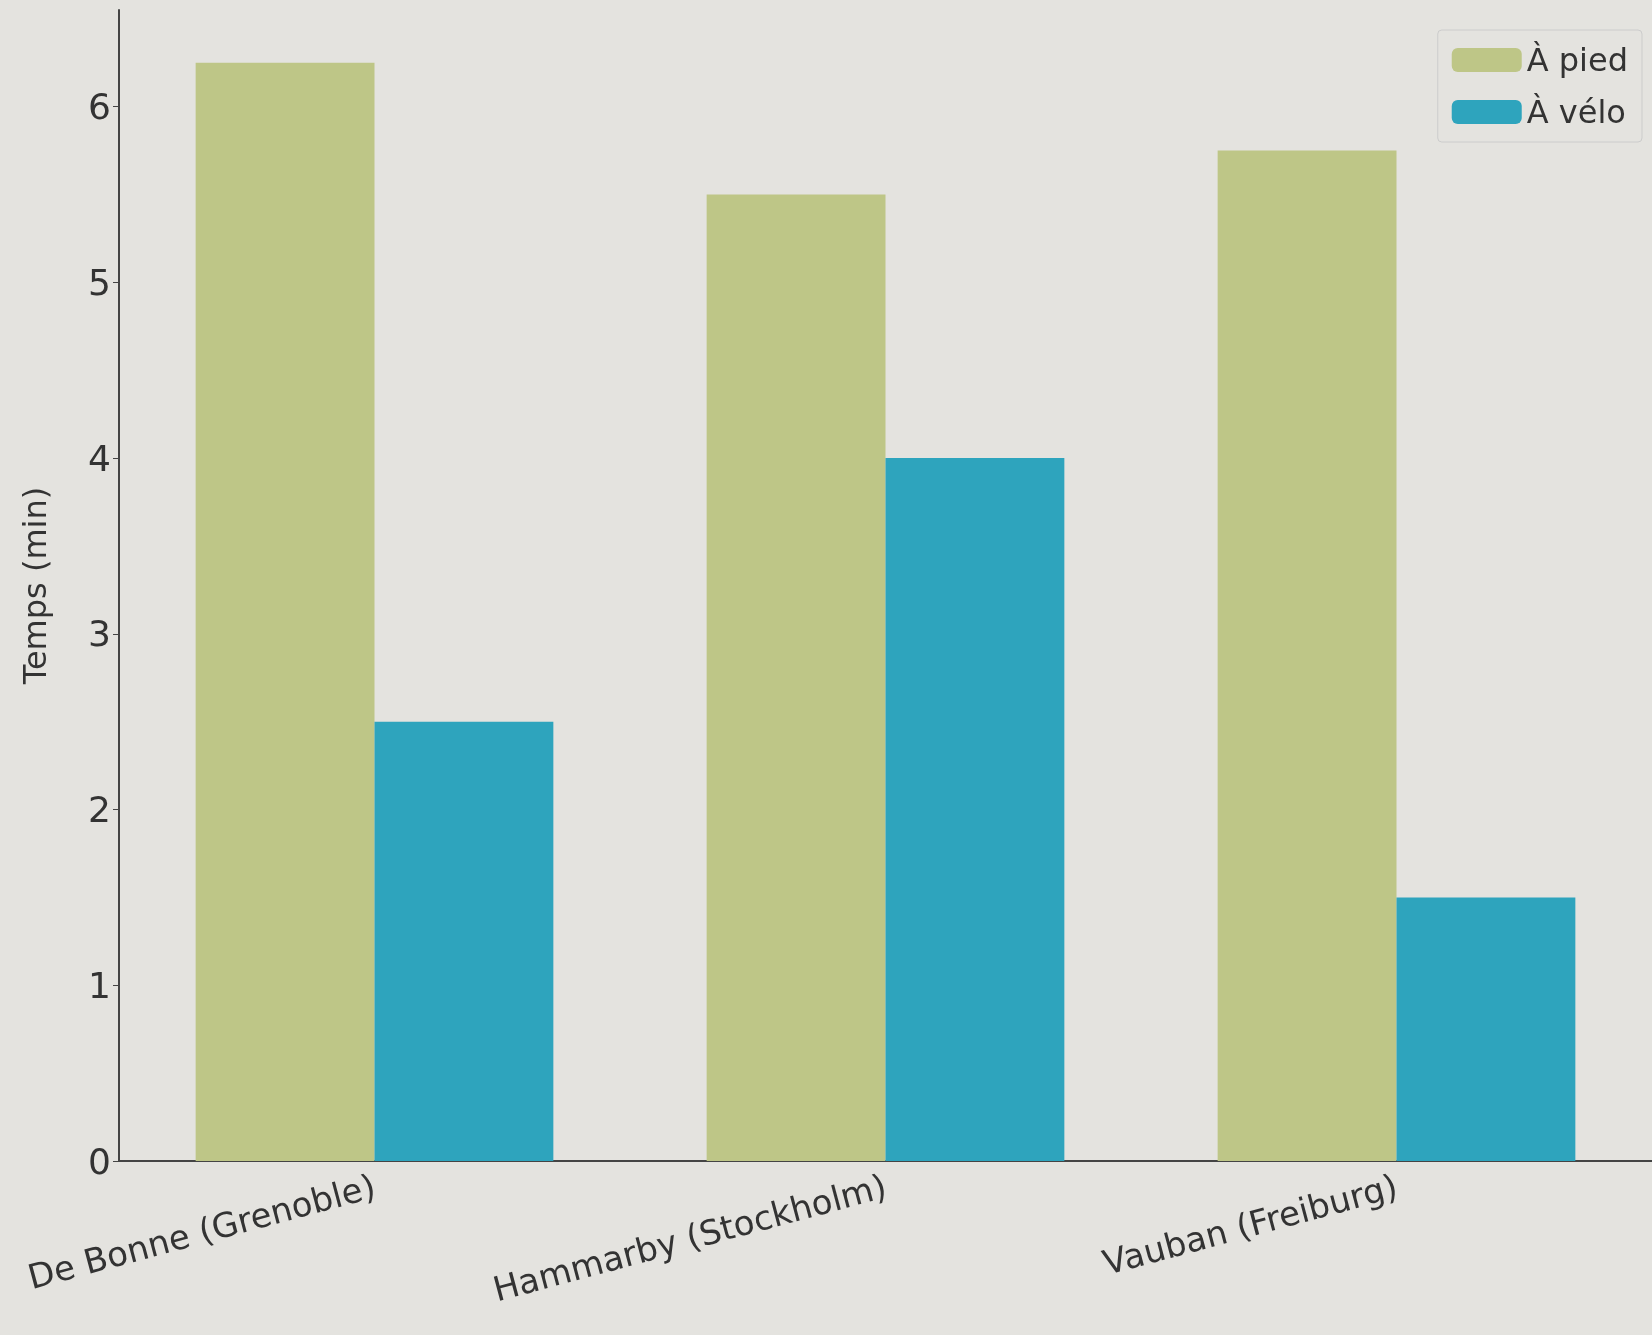 This screenshot has width=1652, height=1335. What do you see at coordinates (1576, 112) in the screenshot?
I see `legend-label: À vélo` at bounding box center [1576, 112].